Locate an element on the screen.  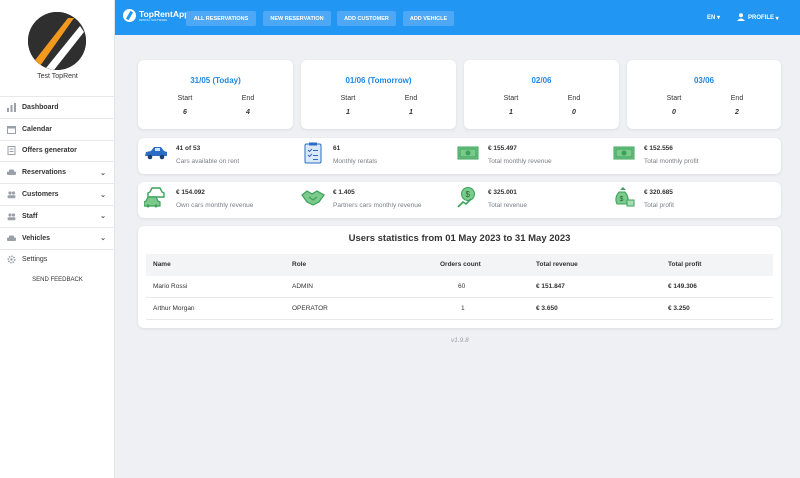
stat-total-monthly-revenue: € 155.497 Total monthly revenue is located at coordinates (504, 154).